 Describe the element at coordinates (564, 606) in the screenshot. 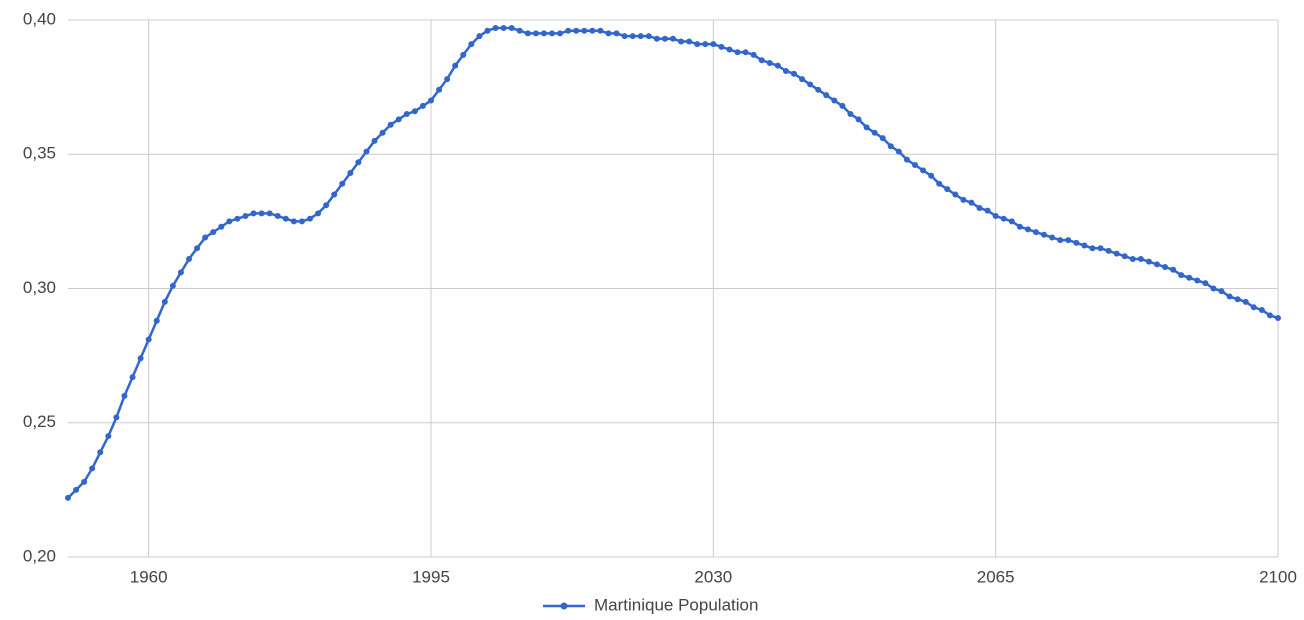

I see `legend-marker` at that location.